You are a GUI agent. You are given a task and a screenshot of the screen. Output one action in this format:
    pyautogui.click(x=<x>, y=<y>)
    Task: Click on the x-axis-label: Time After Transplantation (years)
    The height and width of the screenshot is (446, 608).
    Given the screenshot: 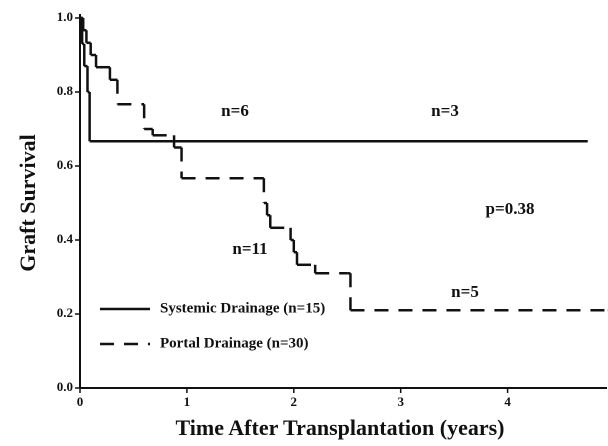 What is the action you would take?
    pyautogui.click(x=340, y=427)
    